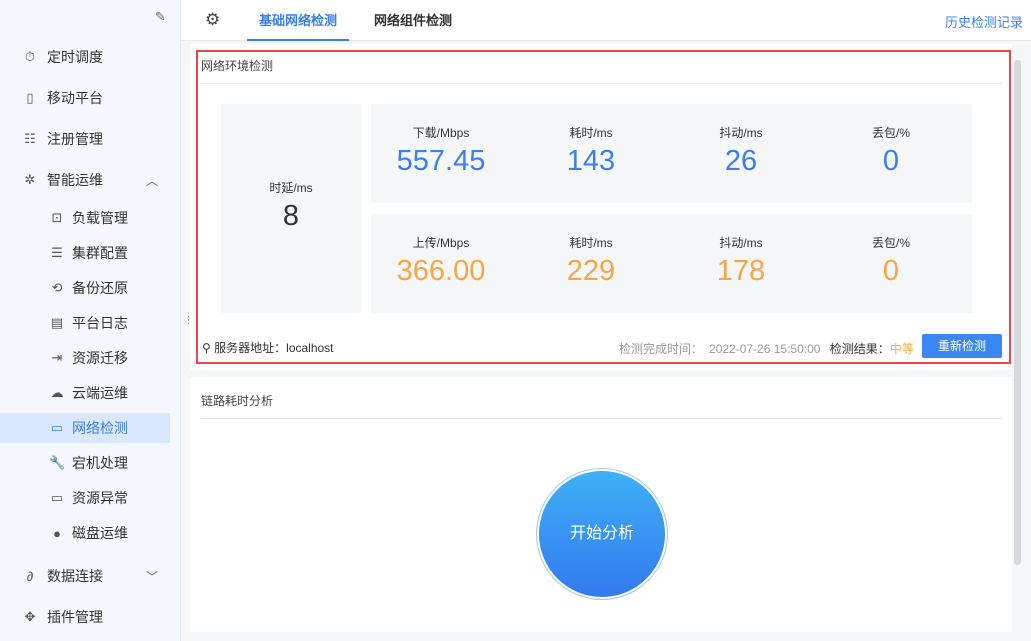 The image size is (1031, 641). I want to click on link-title: 链路耗时分析, so click(237, 401).